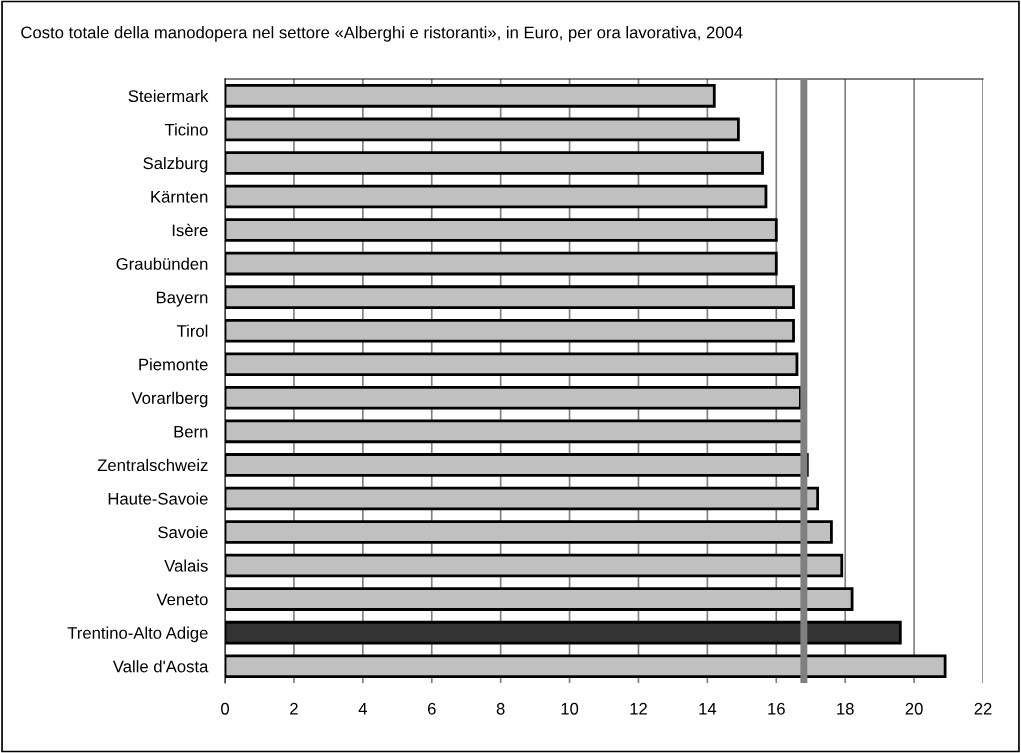  I want to click on y-tick-label: Bern, so click(191, 431).